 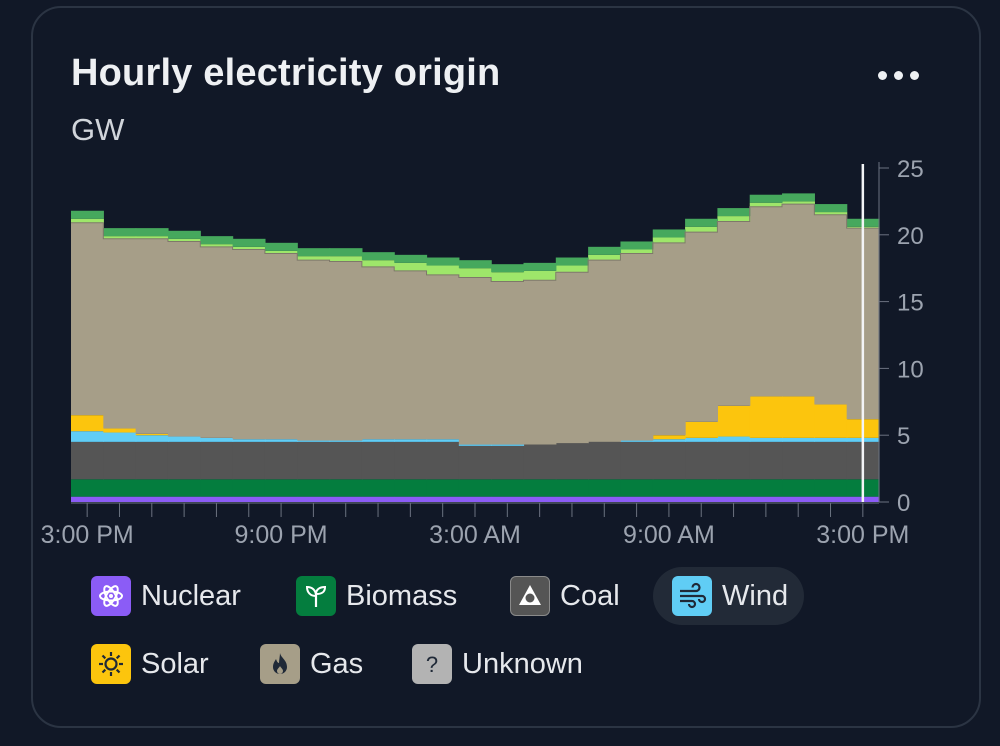 I want to click on legend-item-solar: Solar, so click(x=148, y=664).